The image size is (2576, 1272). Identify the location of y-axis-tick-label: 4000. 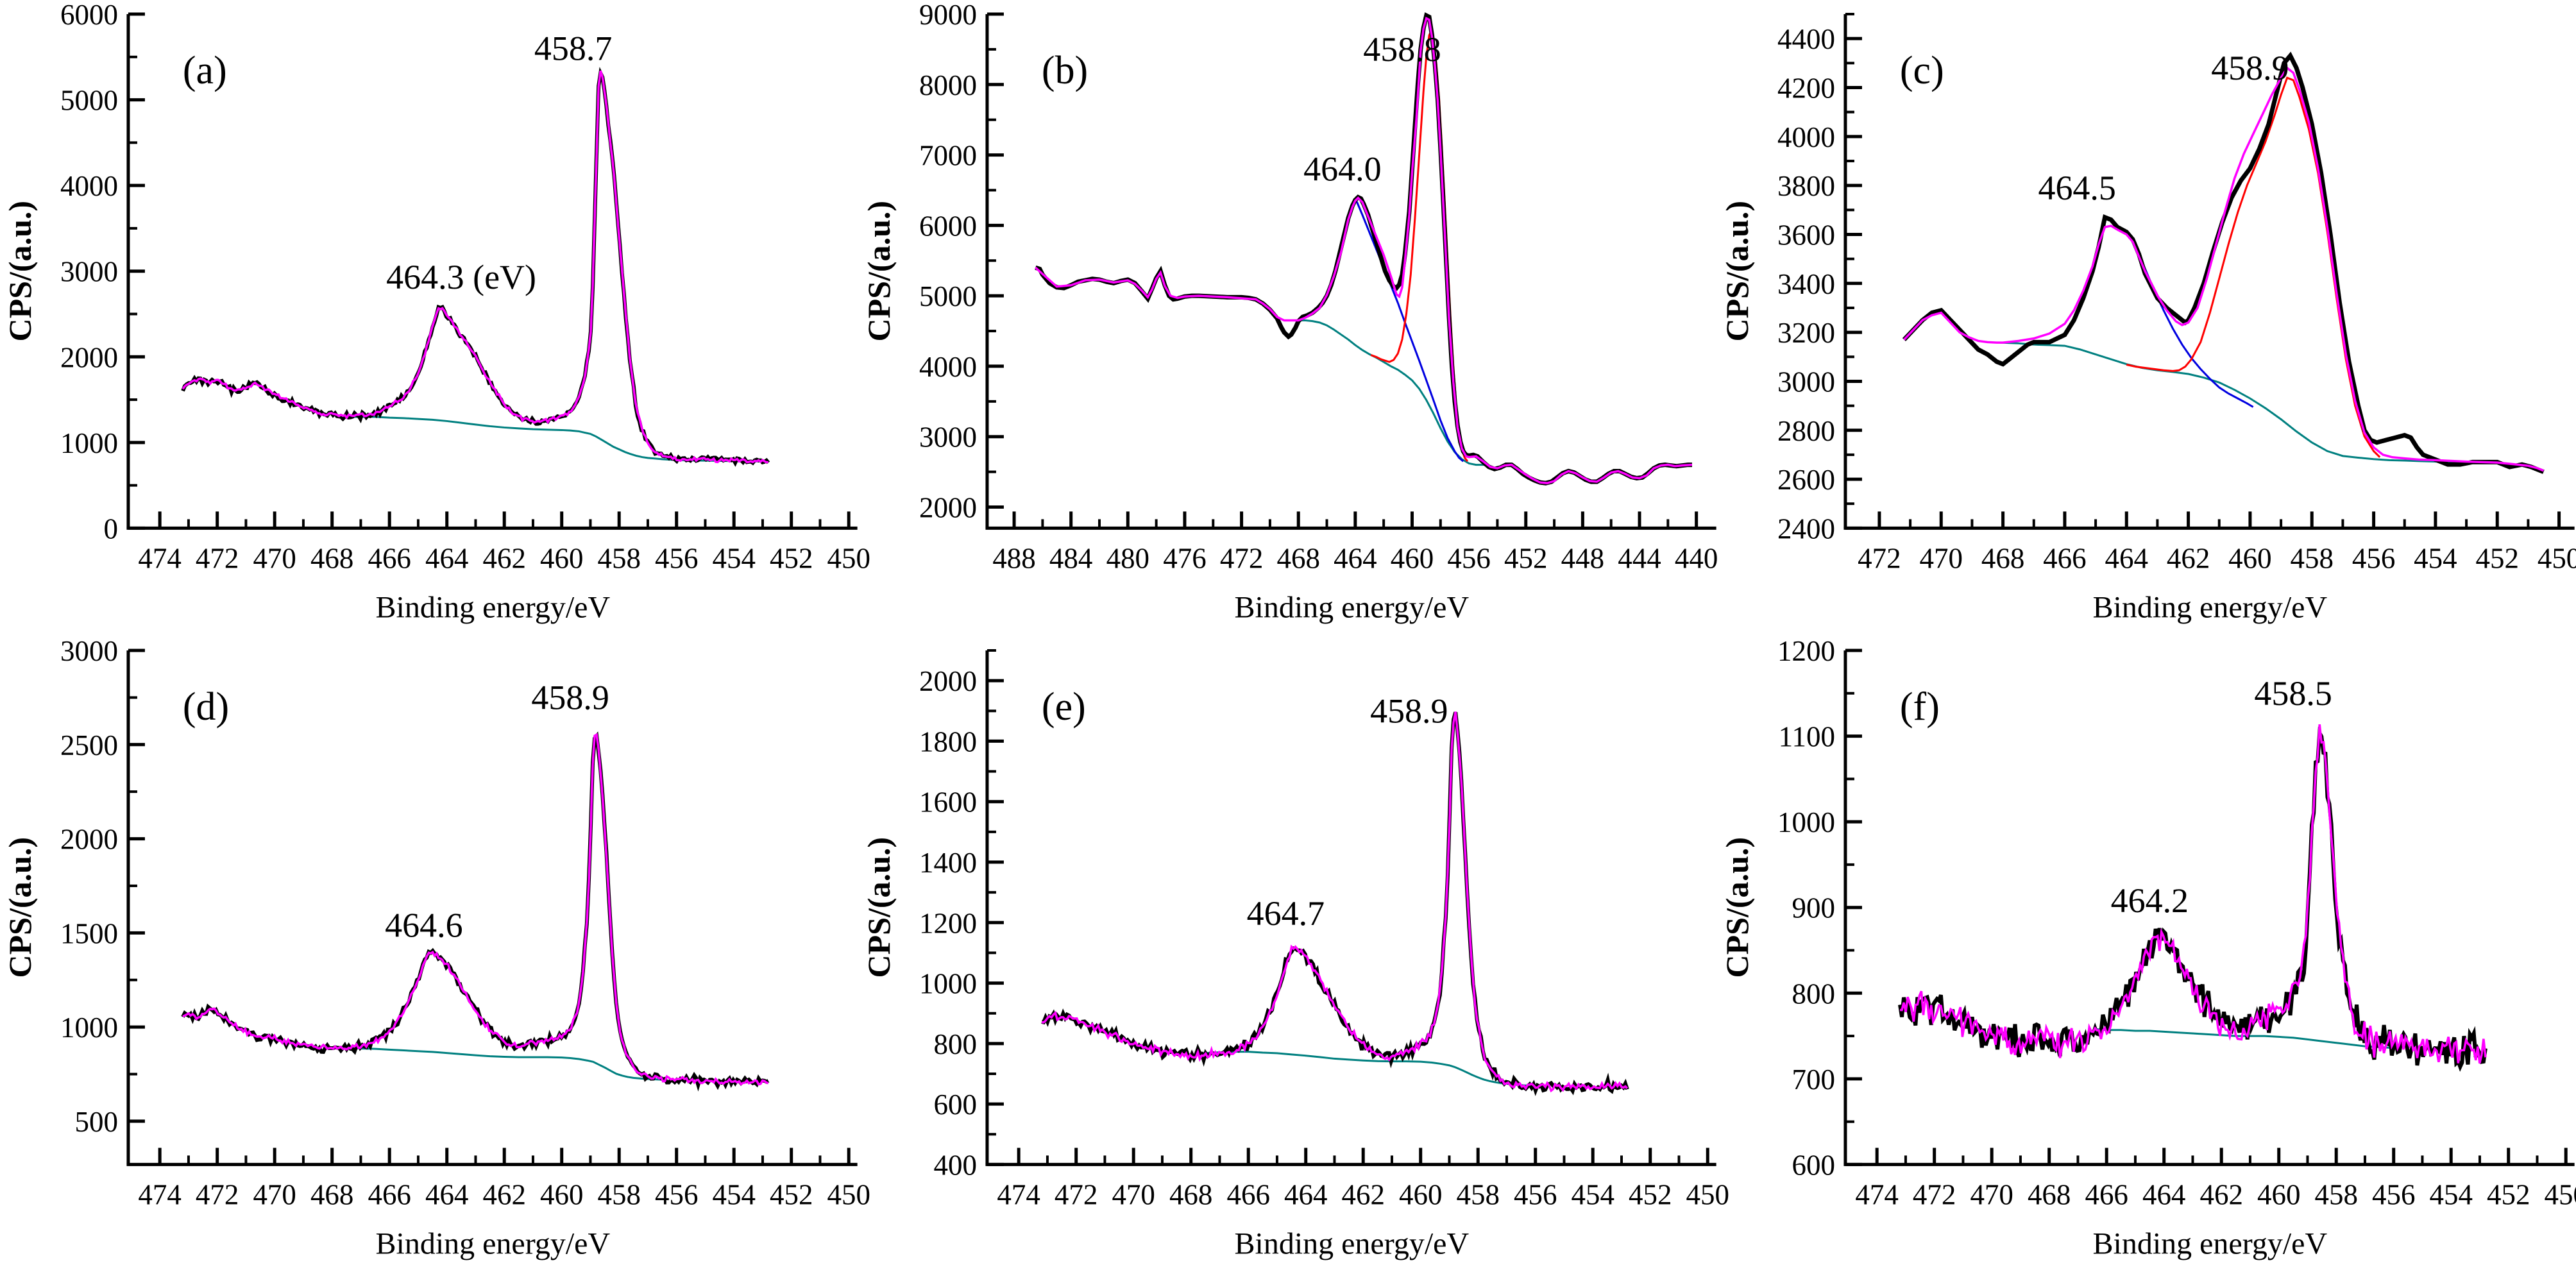
(1806, 137).